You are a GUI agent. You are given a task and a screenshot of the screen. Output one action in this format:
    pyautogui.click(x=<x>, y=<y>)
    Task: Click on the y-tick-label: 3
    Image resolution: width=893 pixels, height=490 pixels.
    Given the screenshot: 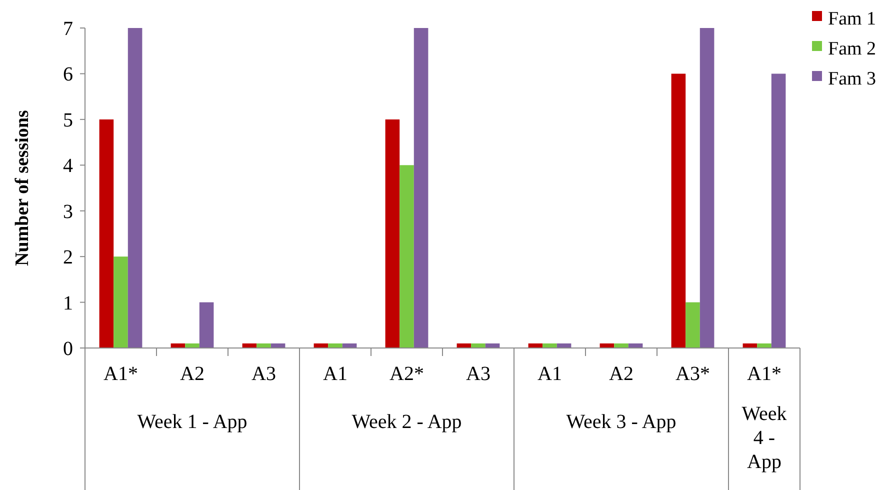 What is the action you would take?
    pyautogui.click(x=68, y=211)
    